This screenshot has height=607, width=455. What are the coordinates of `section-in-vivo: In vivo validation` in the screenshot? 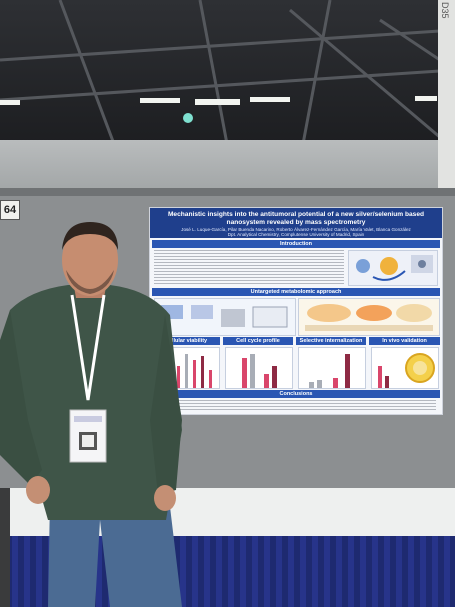 It's located at (404, 341).